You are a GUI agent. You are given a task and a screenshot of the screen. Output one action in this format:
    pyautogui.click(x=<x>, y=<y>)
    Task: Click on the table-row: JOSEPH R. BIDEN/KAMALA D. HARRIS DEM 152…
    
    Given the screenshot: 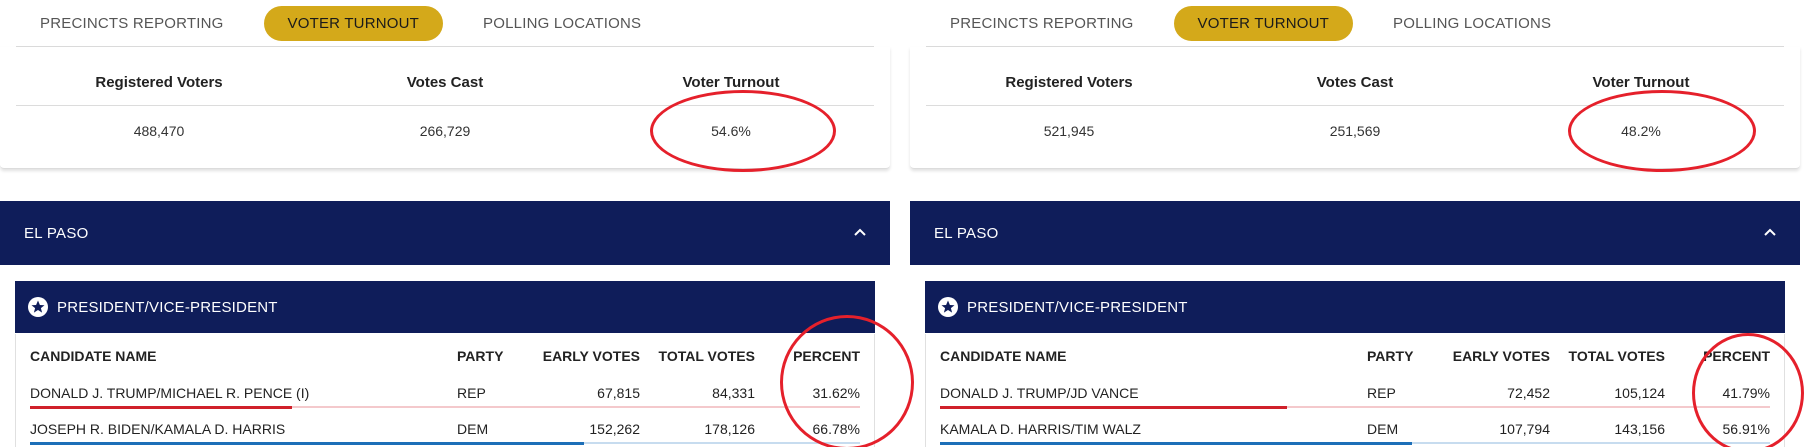 What is the action you would take?
    pyautogui.click(x=445, y=429)
    